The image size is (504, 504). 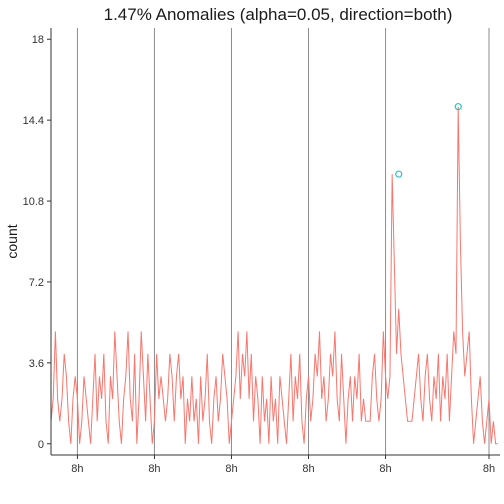 I want to click on y-axis-label: count, so click(x=12, y=241).